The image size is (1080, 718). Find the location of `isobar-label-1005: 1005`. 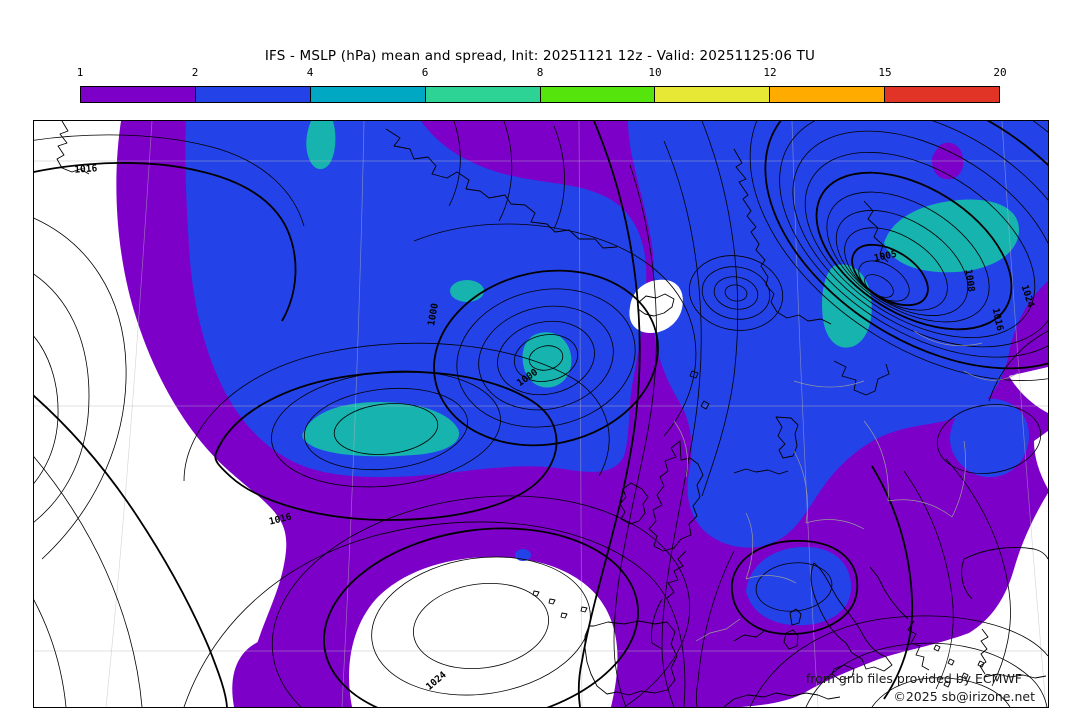

isobar-label-1005: 1005 is located at coordinates (885, 257).